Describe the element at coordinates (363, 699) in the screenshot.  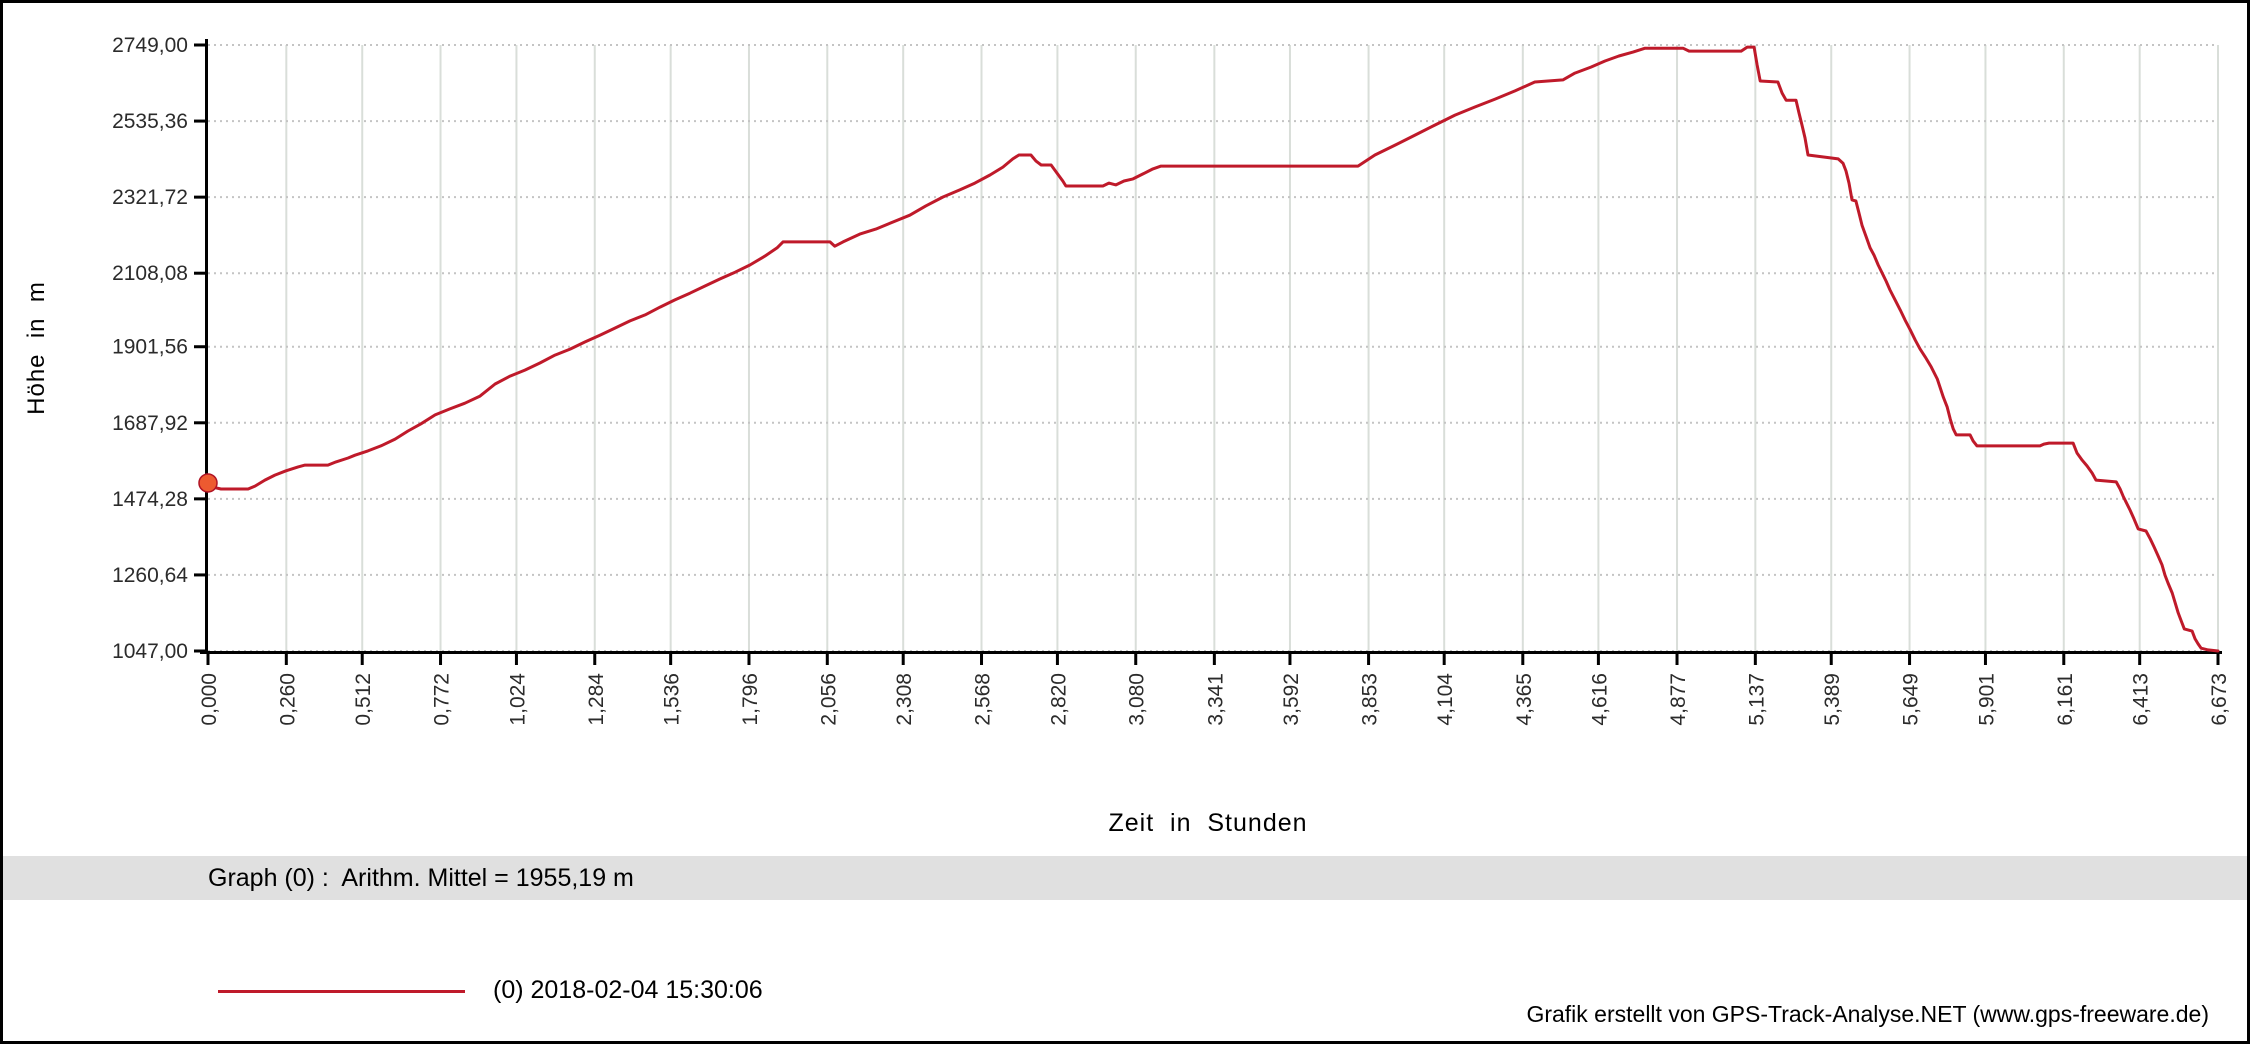
I see `x-tick-label: 0,512` at that location.